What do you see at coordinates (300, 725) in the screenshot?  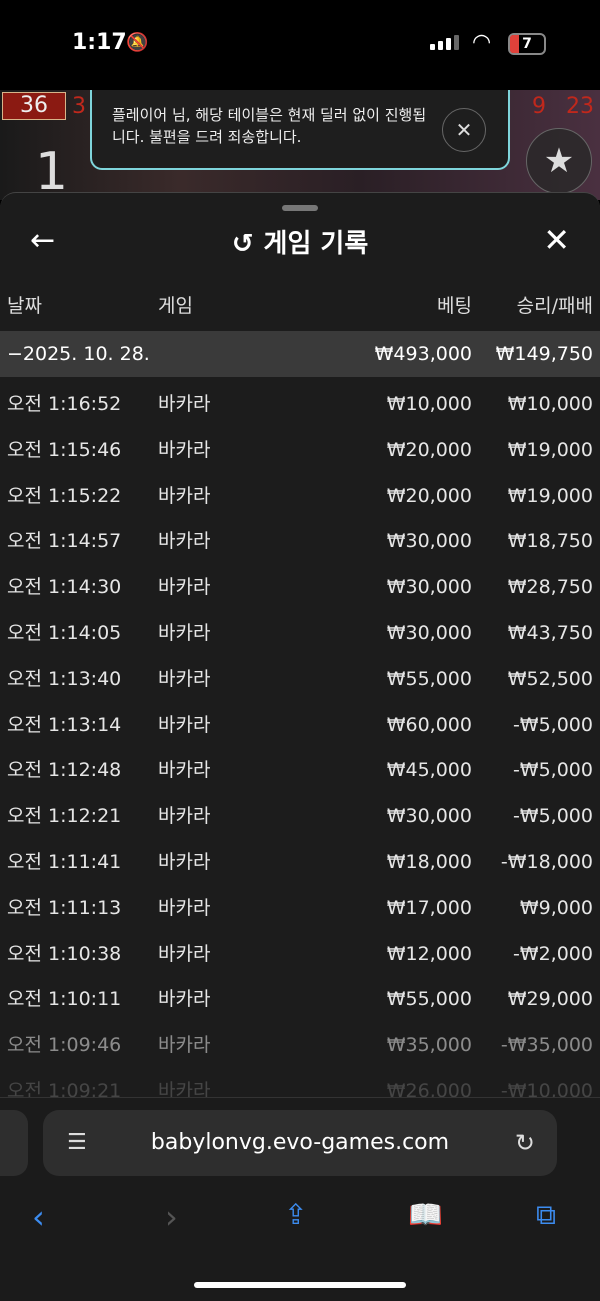 I see `table-row: 오전 1:13:14 바카라 ₩60,000 -₩5,000` at bounding box center [300, 725].